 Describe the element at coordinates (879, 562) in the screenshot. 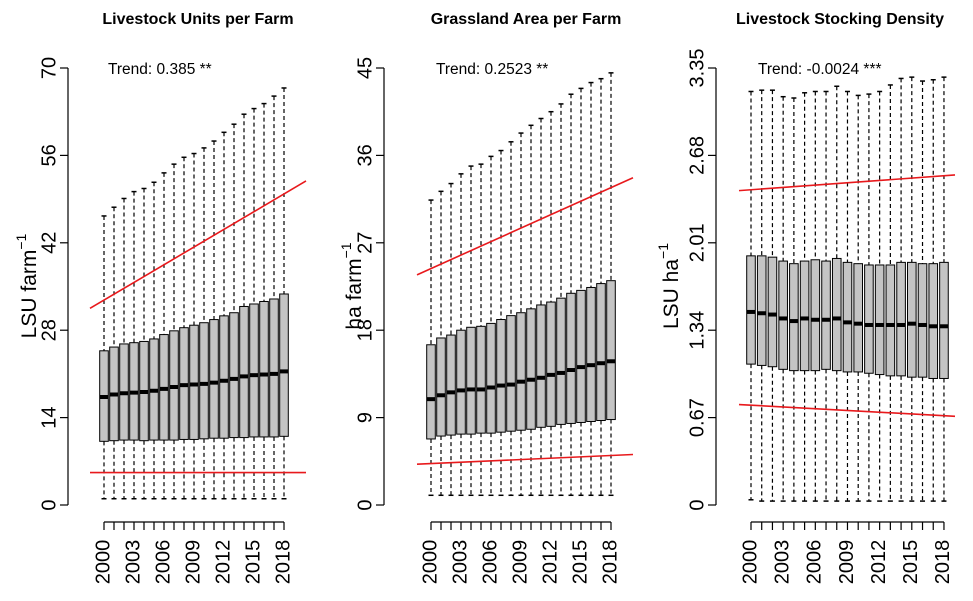

I see `x-tick-label: 2012` at that location.